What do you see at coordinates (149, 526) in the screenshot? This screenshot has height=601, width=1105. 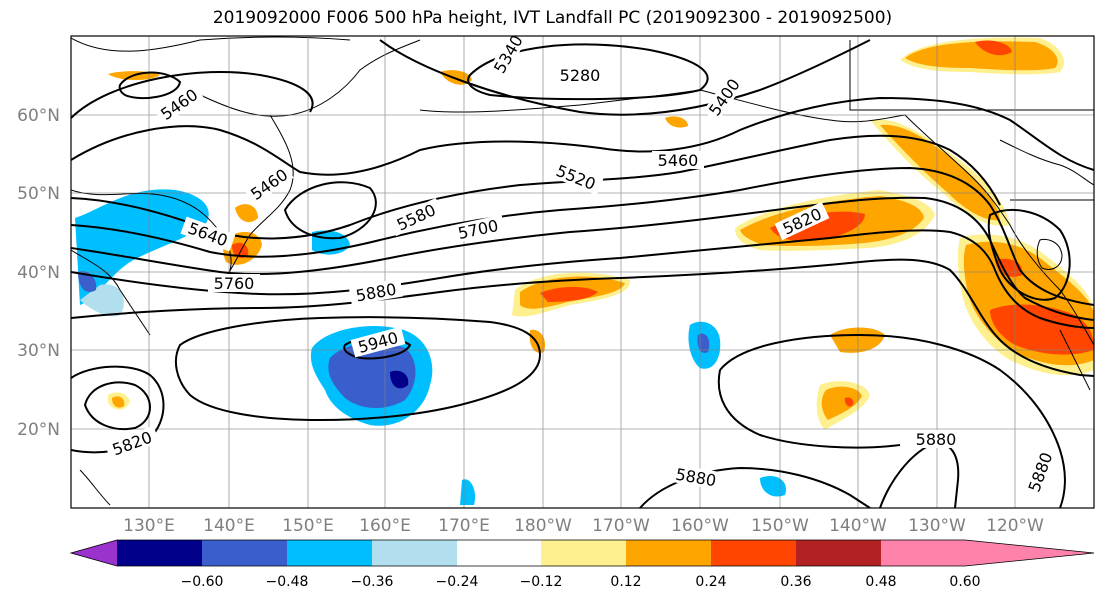 I see `lon-tick-label: 130°E` at bounding box center [149, 526].